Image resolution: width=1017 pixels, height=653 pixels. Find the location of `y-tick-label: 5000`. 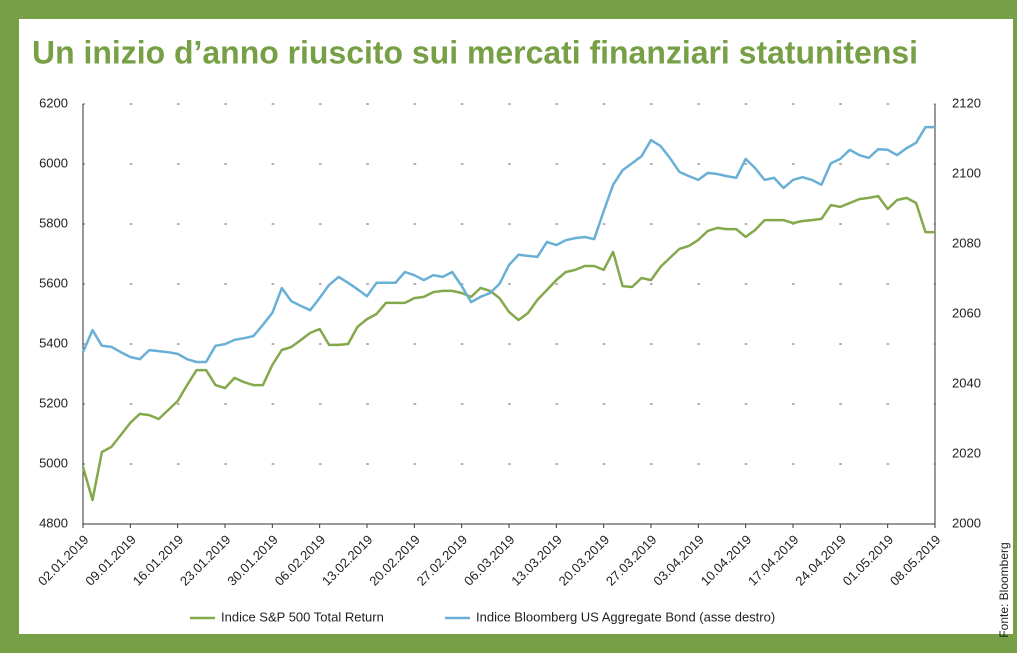

y-tick-label: 5000 is located at coordinates (53, 462).